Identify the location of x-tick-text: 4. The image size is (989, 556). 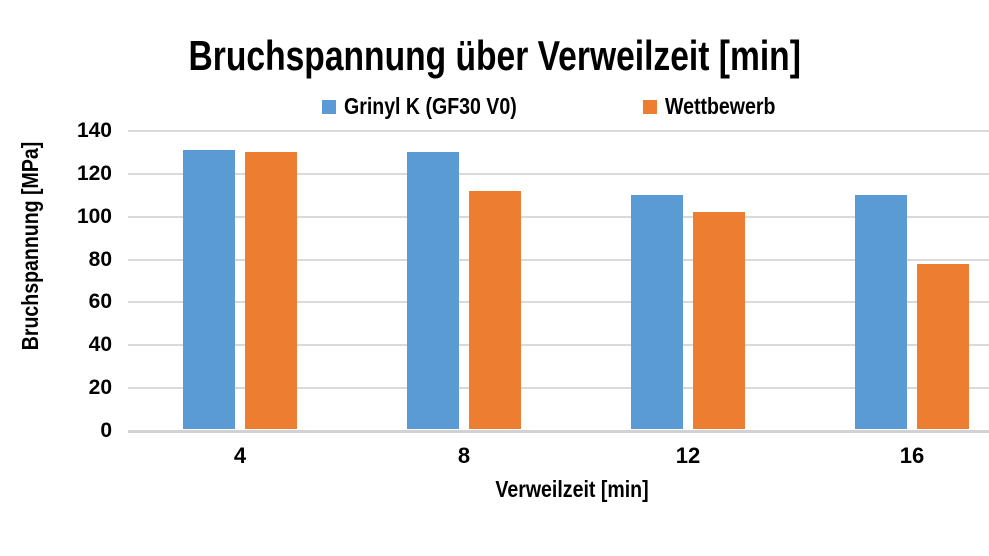
(240, 455).